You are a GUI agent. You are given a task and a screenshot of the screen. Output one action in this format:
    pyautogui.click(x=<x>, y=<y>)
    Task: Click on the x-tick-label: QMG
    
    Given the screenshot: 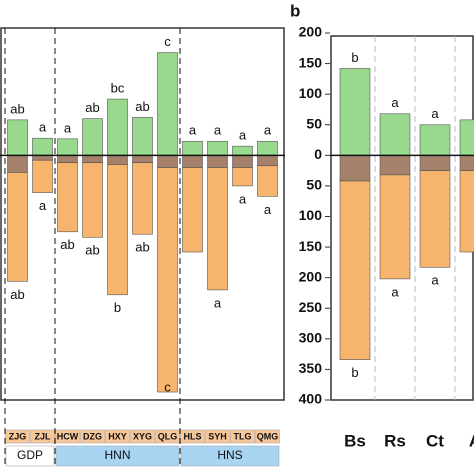 What is the action you would take?
    pyautogui.click(x=268, y=436)
    